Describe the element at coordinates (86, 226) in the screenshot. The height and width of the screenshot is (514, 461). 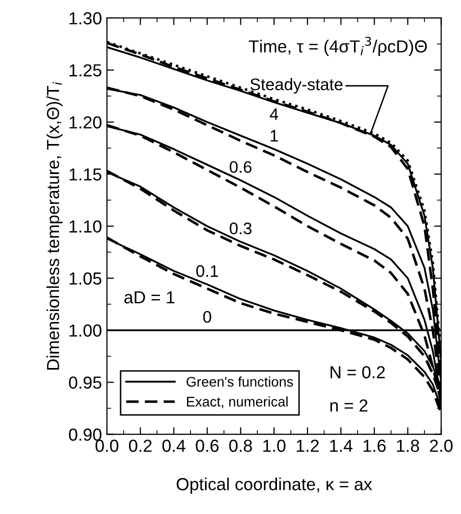
I see `y-tick-label: 1.10` at that location.